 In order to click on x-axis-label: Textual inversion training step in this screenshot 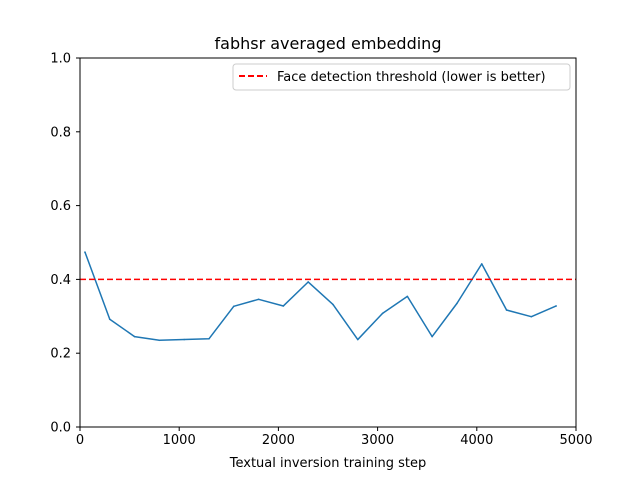, I will do `click(327, 463)`.